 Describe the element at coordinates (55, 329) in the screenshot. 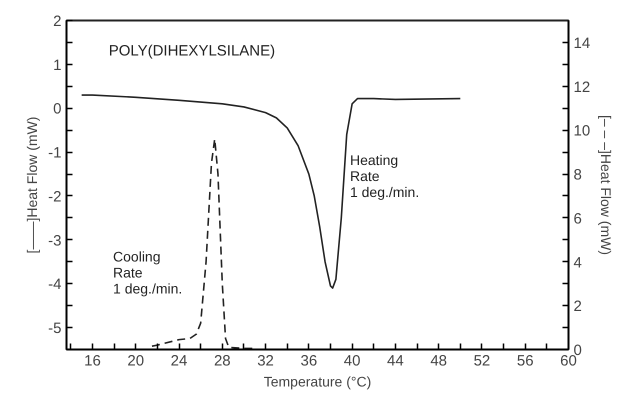

I see `y-tick-label: -5` at that location.